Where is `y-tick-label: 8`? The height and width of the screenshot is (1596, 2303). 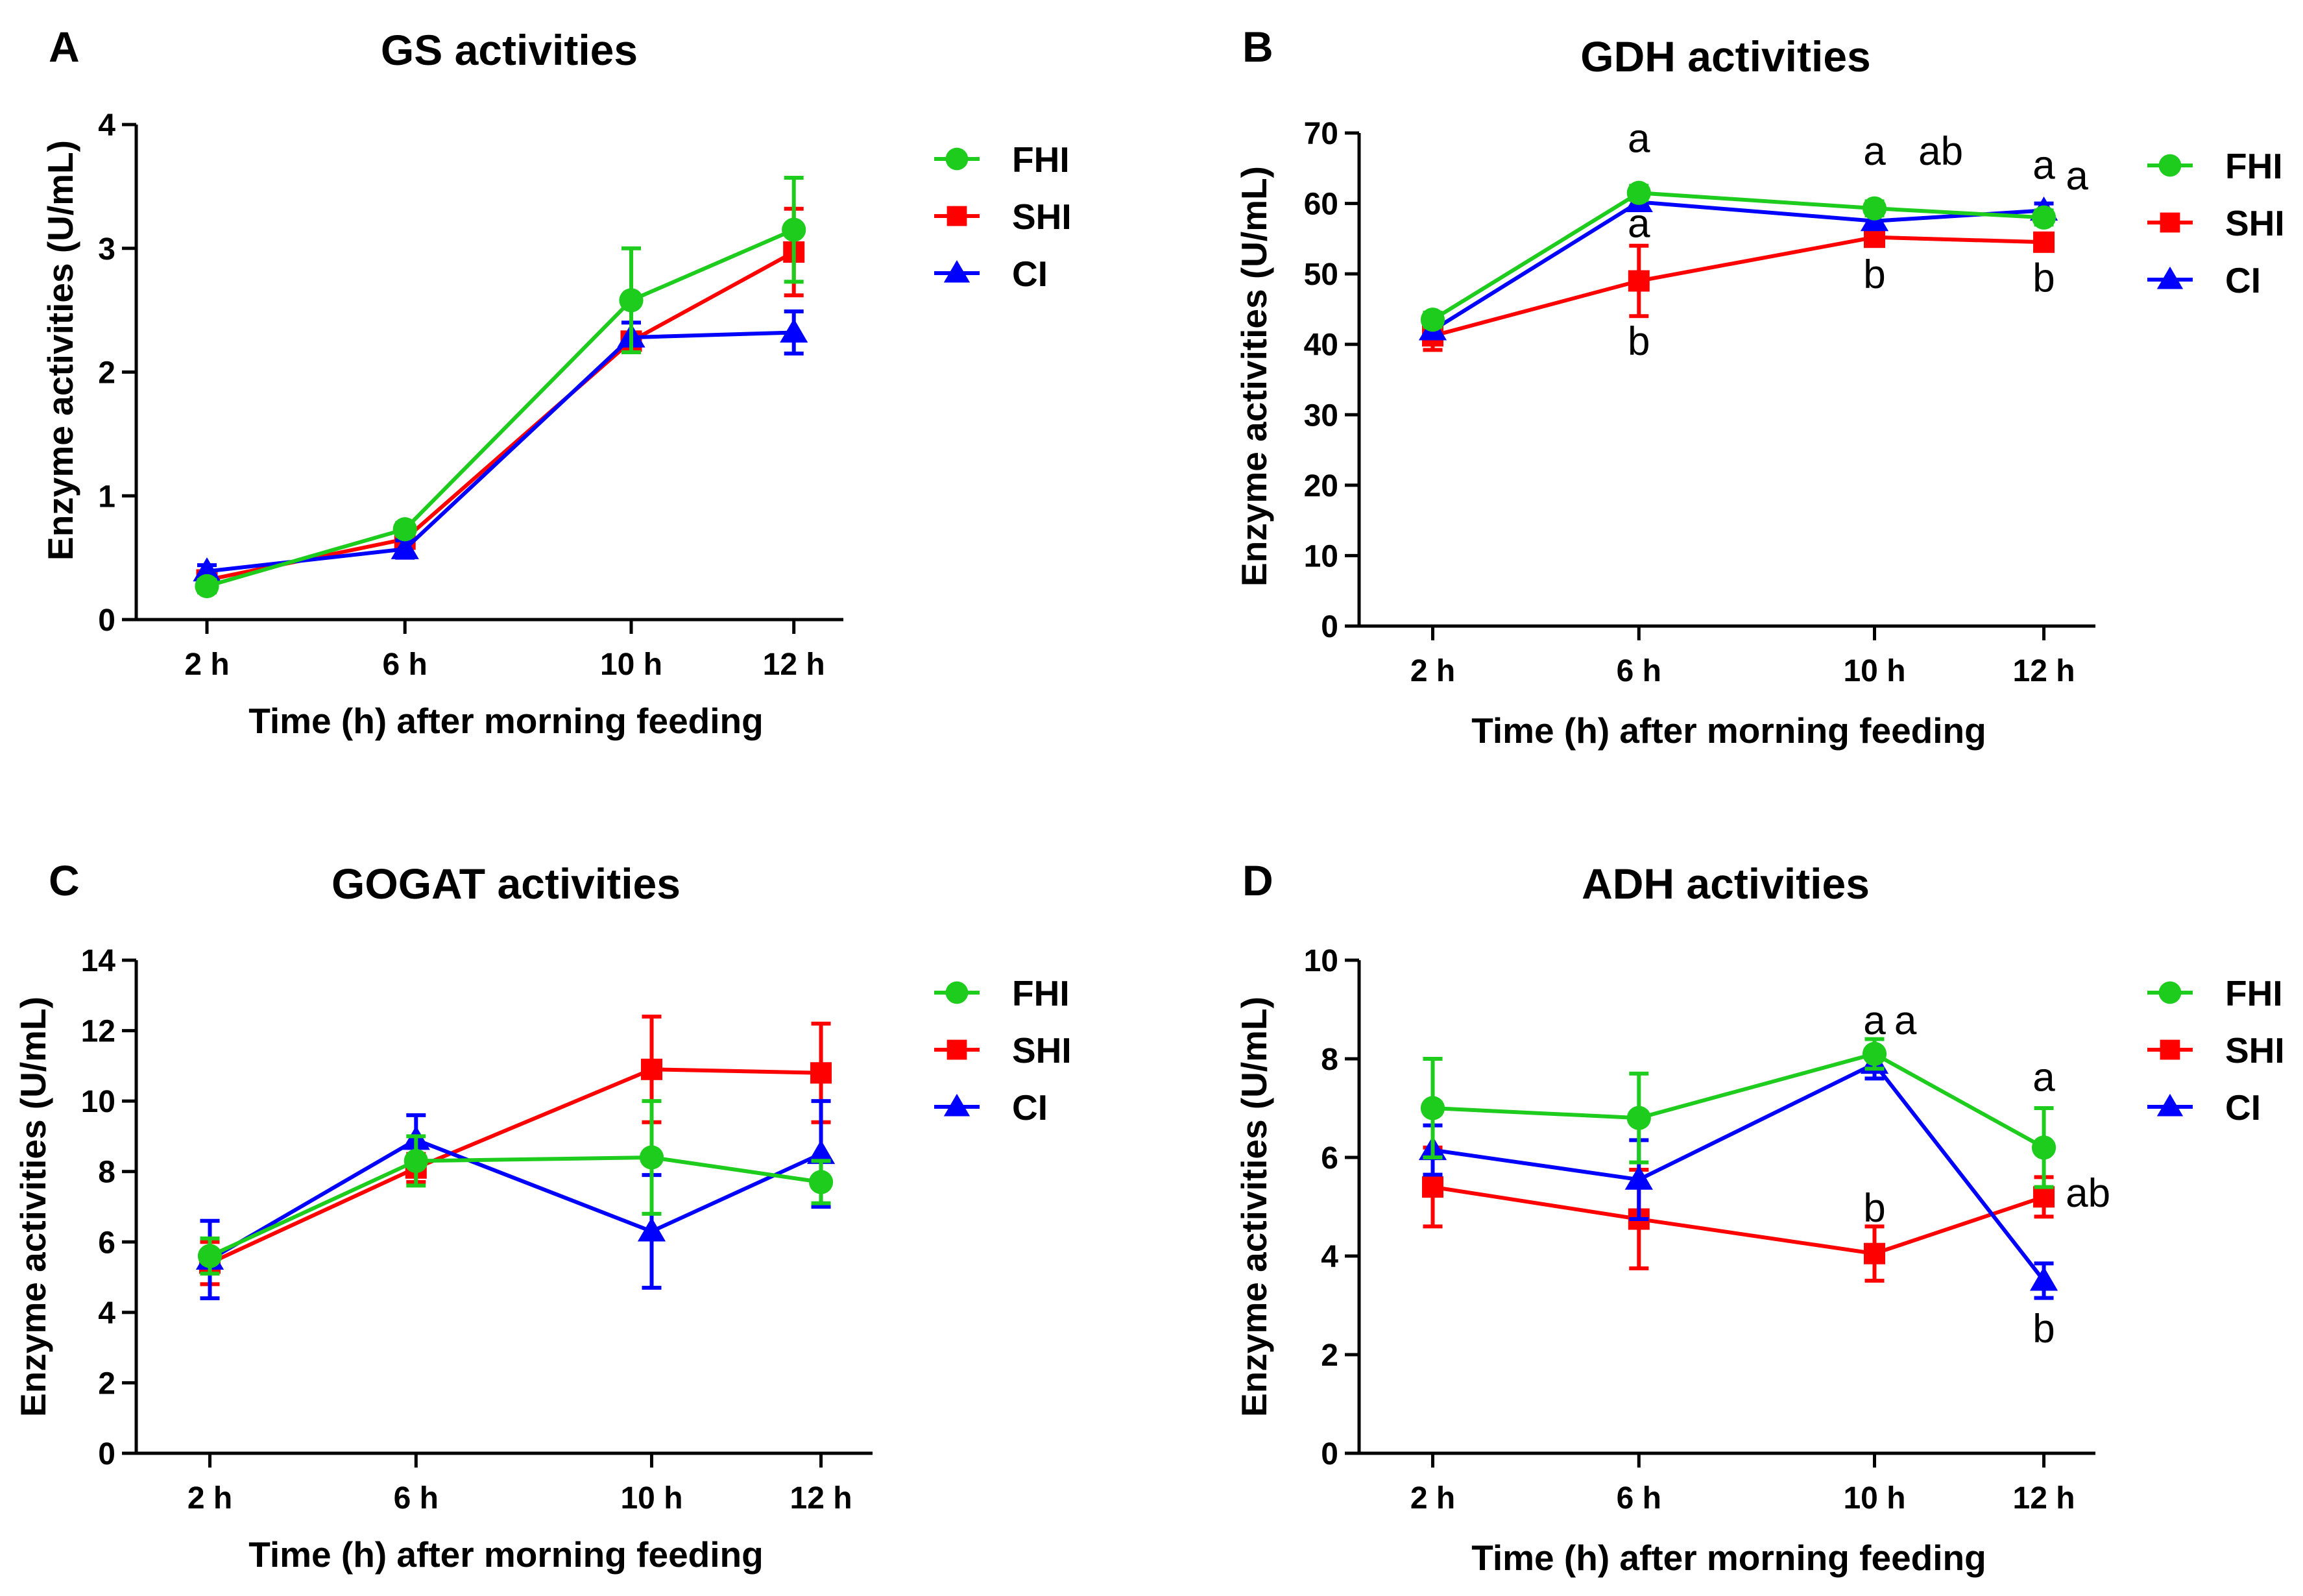
y-tick-label: 8 is located at coordinates (106, 1172).